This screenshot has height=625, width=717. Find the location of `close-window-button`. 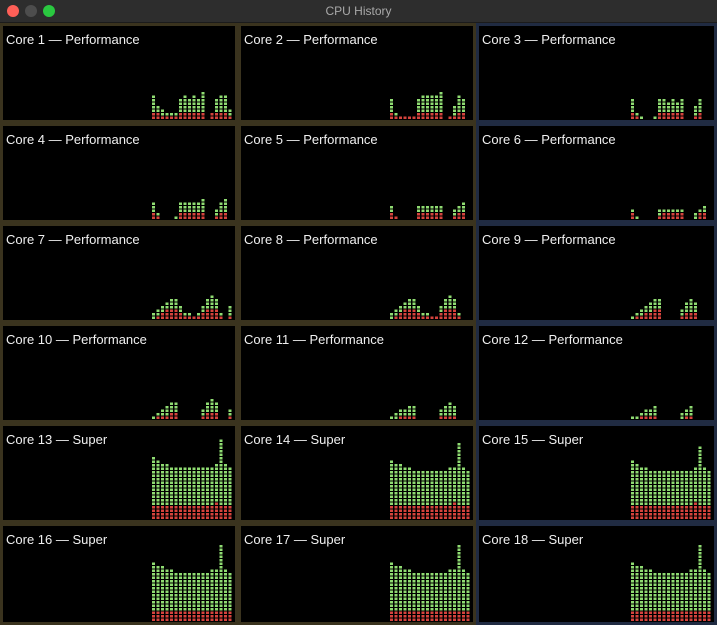

close-window-button is located at coordinates (13, 11).